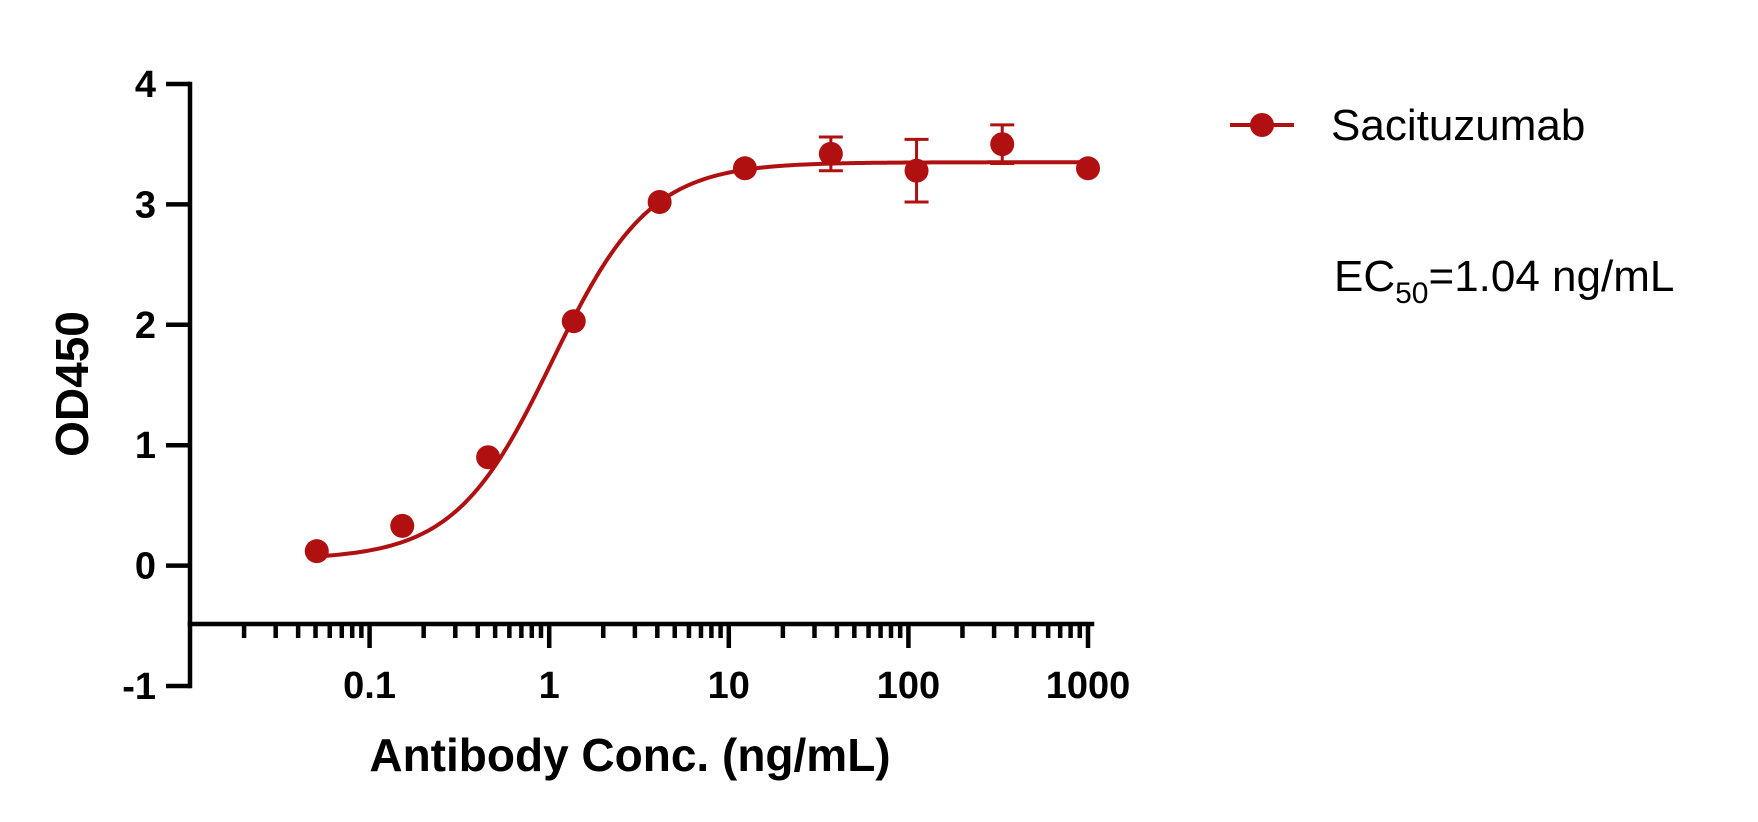  What do you see at coordinates (1364, 276) in the screenshot?
I see `ec50-prefix: EC` at bounding box center [1364, 276].